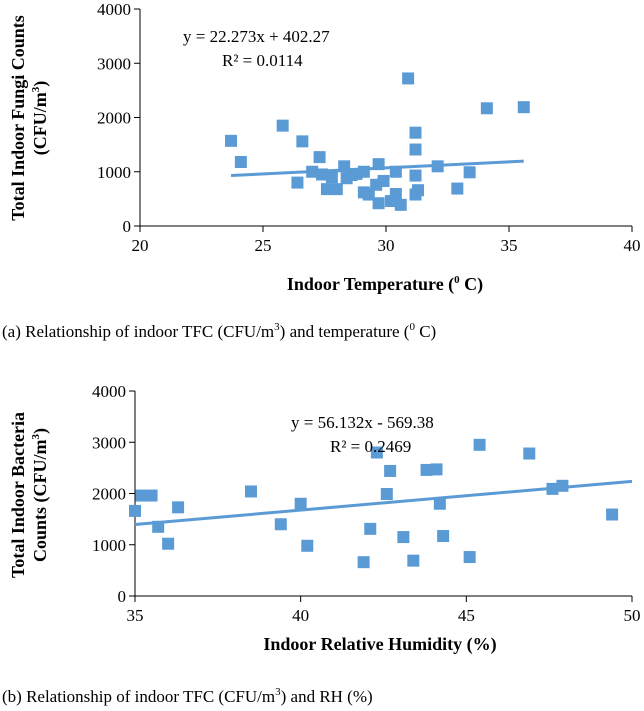  I want to click on chart-b-y-tick-label: 1000, so click(109, 545).